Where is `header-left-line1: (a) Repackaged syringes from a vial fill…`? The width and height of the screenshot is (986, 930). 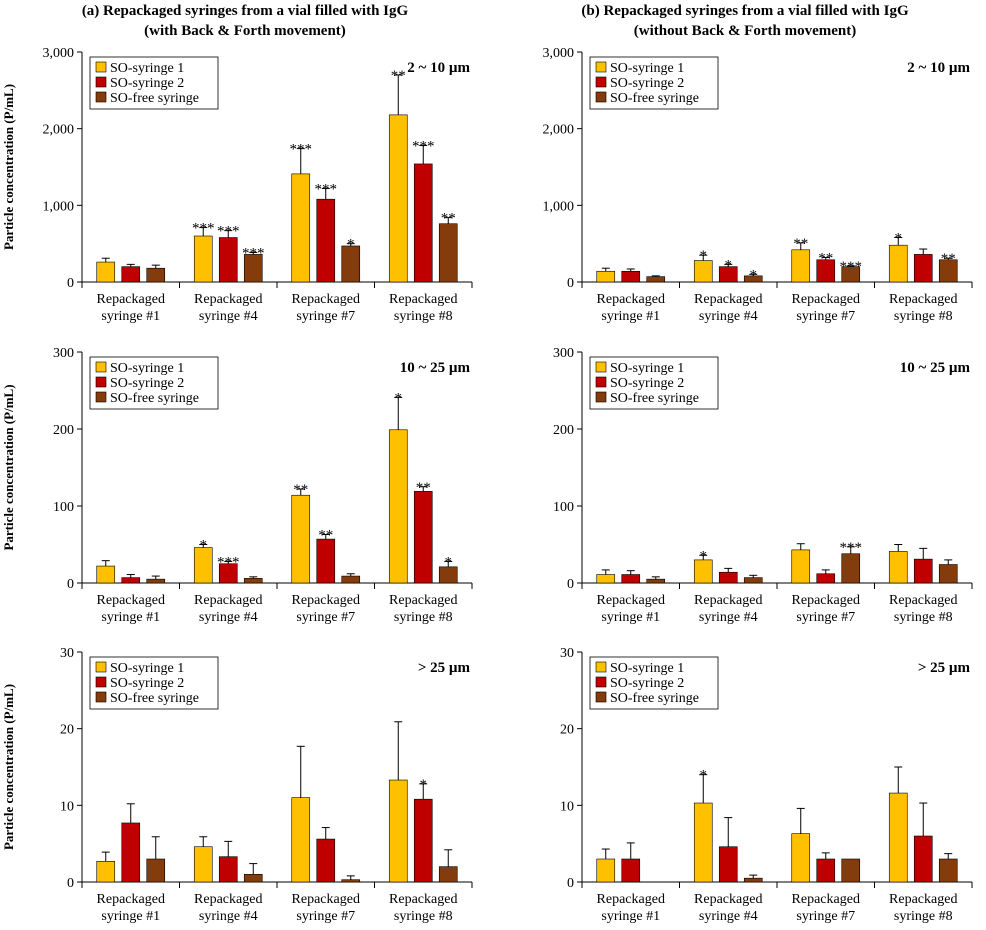
header-left-line1: (a) Repackaged syringes from a vial fill… is located at coordinates (245, 11).